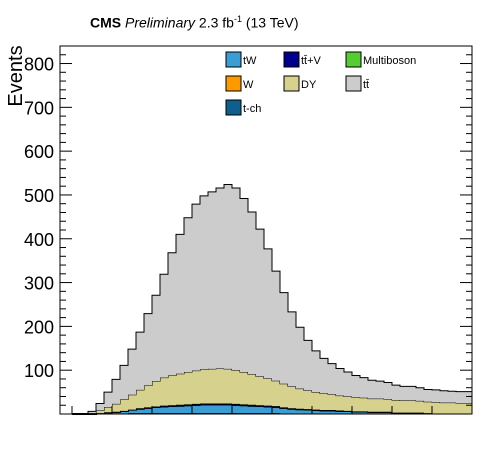 The image size is (496, 472). What do you see at coordinates (309, 85) in the screenshot?
I see `legend-label: DY` at bounding box center [309, 85].